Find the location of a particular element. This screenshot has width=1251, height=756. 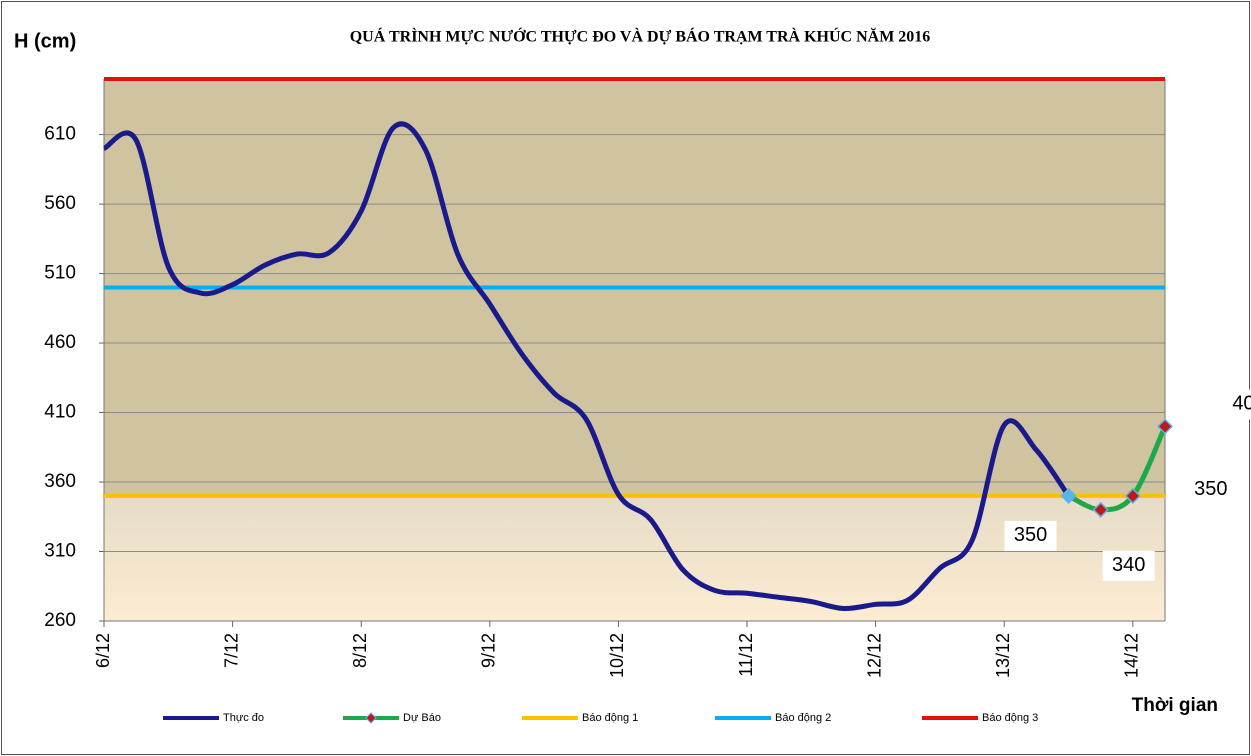

y-tick-label: 610 is located at coordinates (60, 134).